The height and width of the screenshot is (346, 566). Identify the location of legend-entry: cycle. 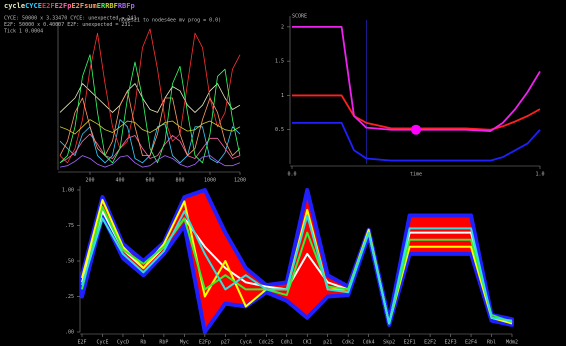
(14, 6).